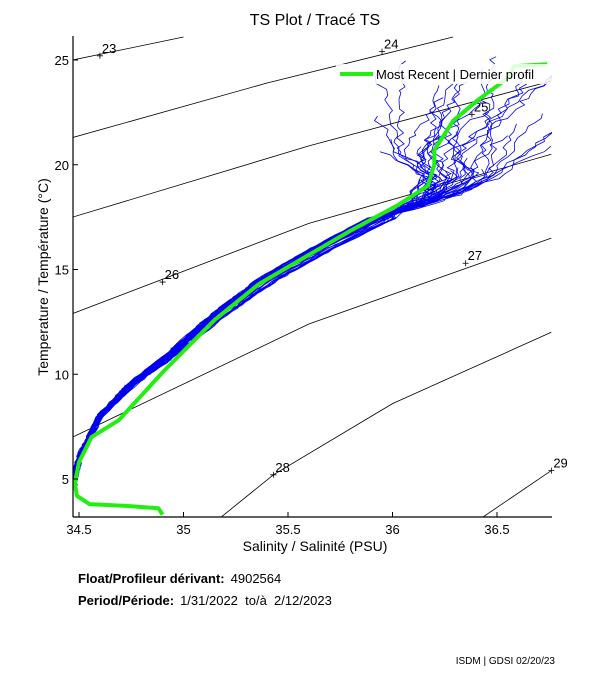 This screenshot has height=675, width=611. Describe the element at coordinates (315, 546) in the screenshot. I see `x-axis-label: Salinity / Salinité (PSU)` at that location.